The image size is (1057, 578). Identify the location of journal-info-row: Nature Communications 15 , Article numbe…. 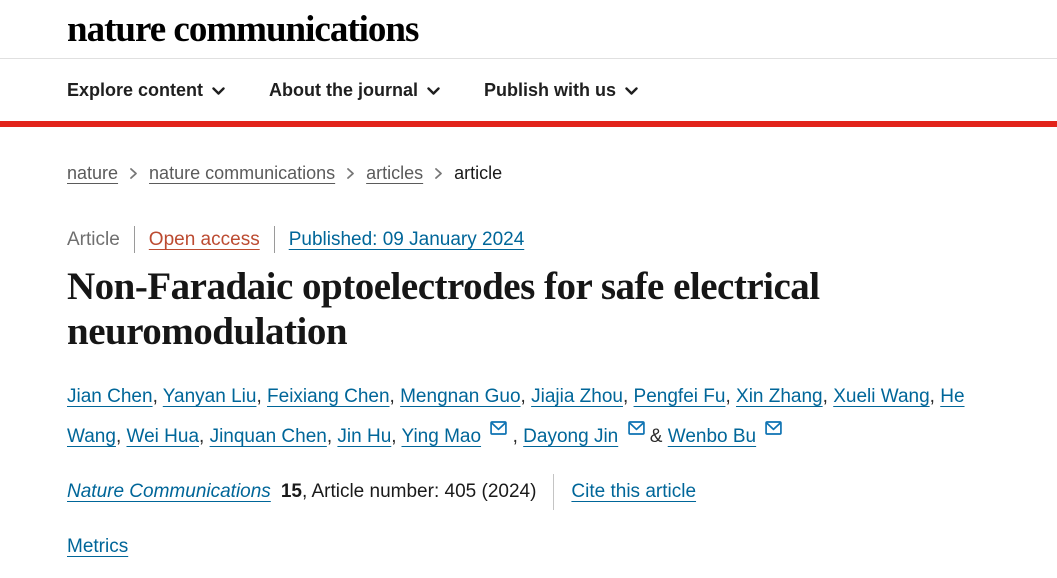
(532, 492).